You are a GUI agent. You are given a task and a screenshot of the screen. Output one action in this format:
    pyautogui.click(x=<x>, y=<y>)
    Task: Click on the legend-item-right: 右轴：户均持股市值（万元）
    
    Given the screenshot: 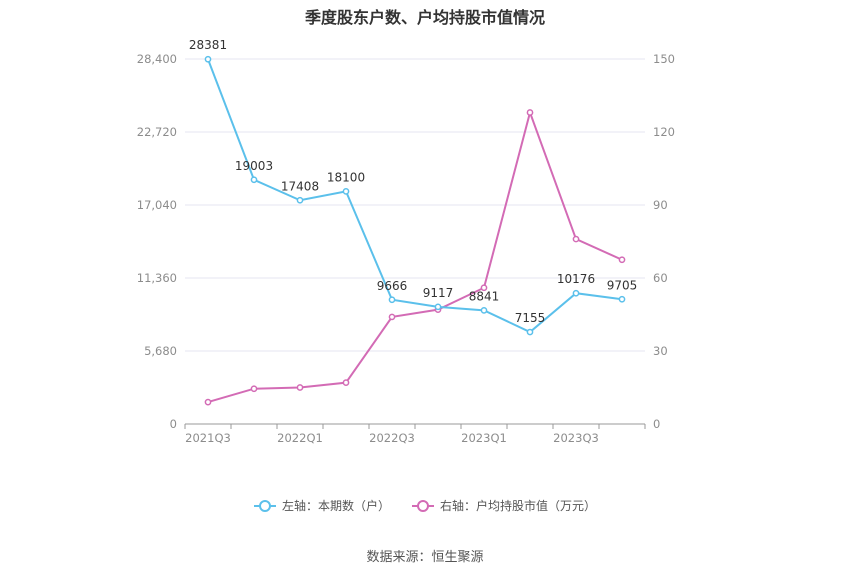 What is the action you would take?
    pyautogui.click(x=504, y=505)
    